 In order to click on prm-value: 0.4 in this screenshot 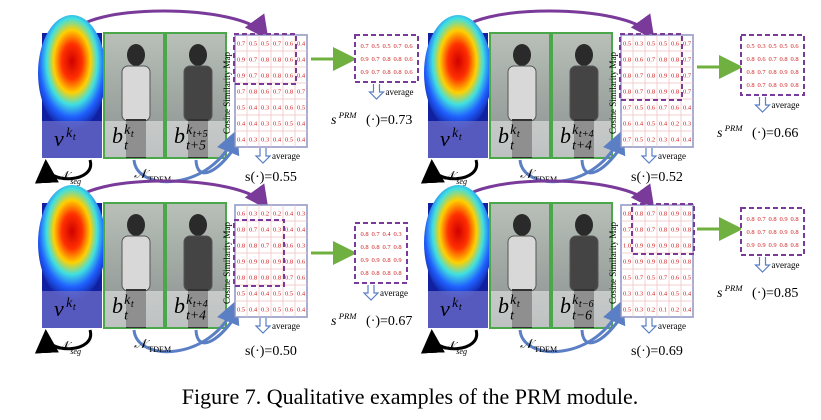, I will do `click(386, 234)`.